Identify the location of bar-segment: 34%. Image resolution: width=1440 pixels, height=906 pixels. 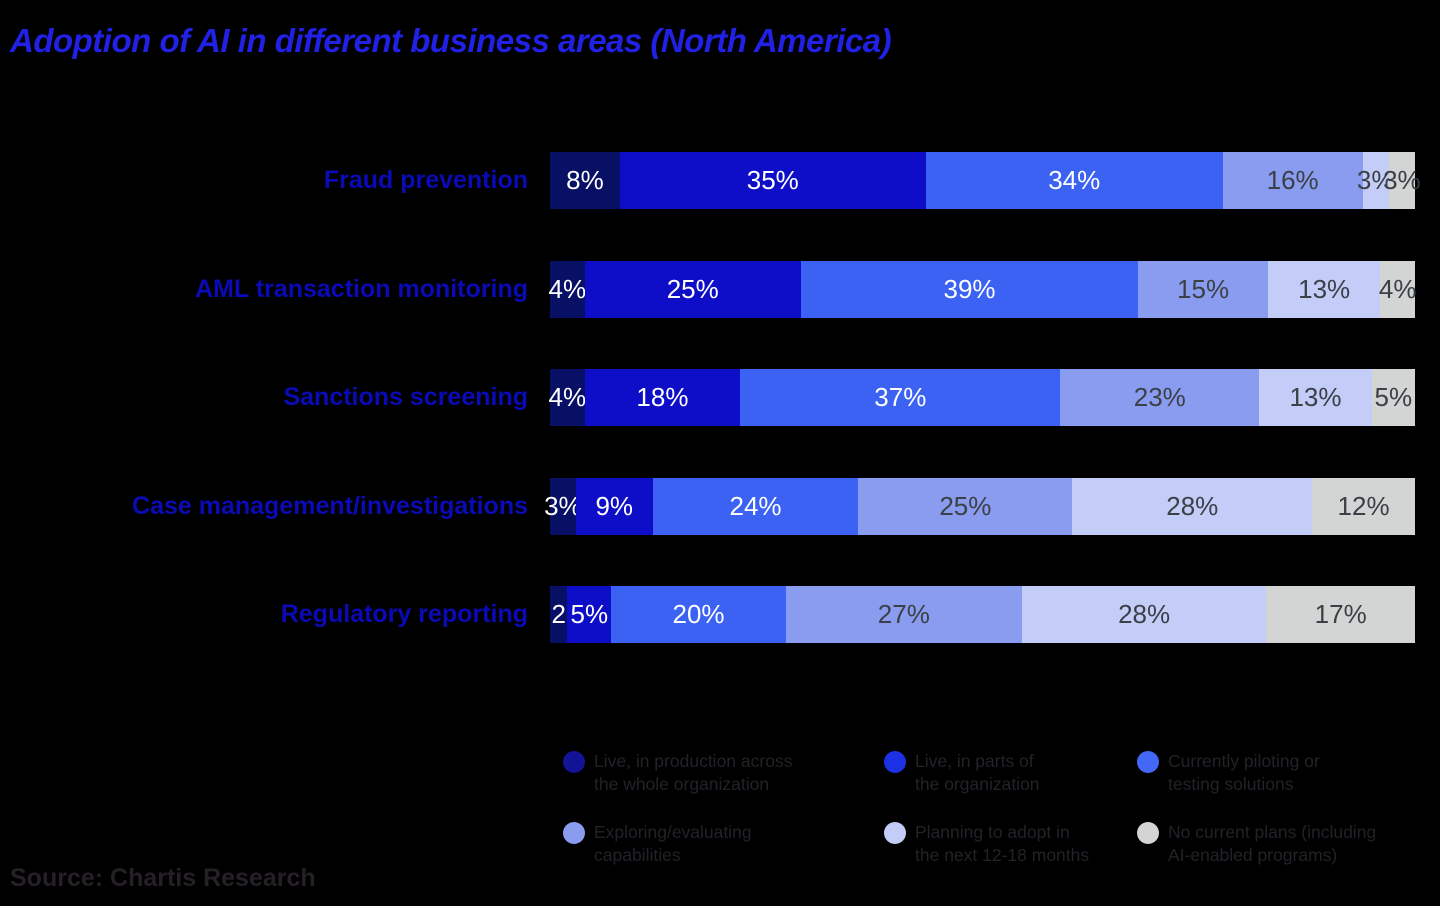
(1074, 180).